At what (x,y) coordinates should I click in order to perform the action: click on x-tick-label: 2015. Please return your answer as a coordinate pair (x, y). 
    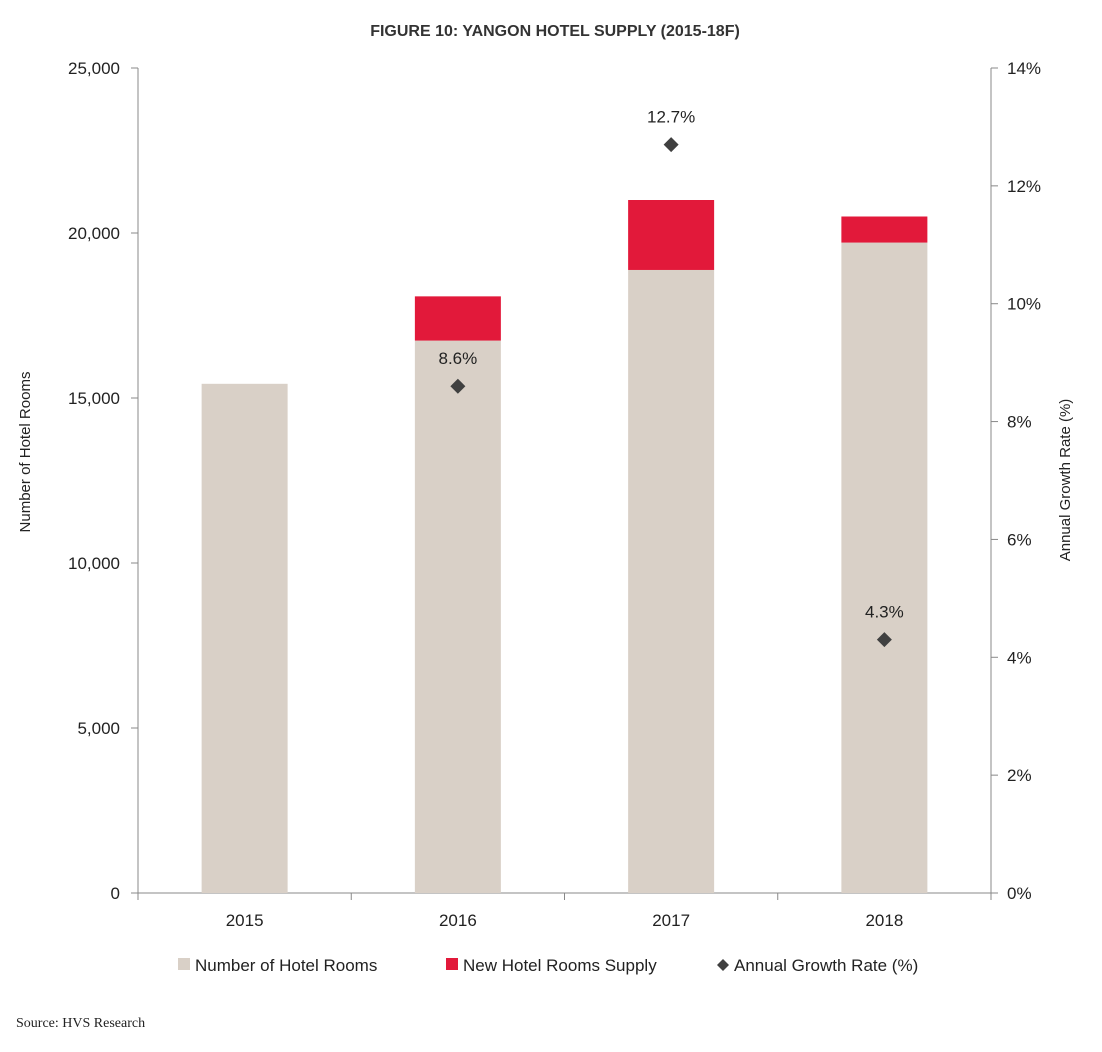
    Looking at the image, I should click on (245, 920).